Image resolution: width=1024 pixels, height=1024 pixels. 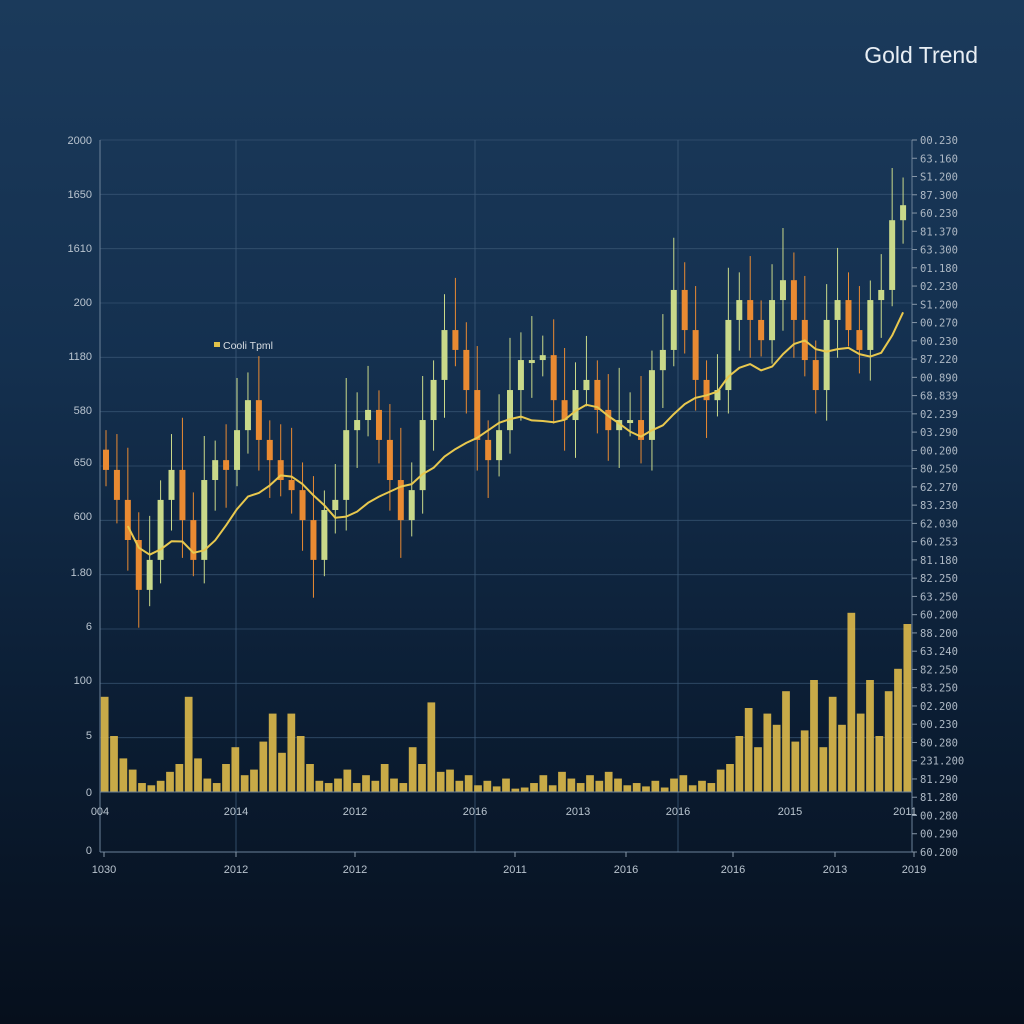 I want to click on right-tick-label: 63.250, so click(x=939, y=597).